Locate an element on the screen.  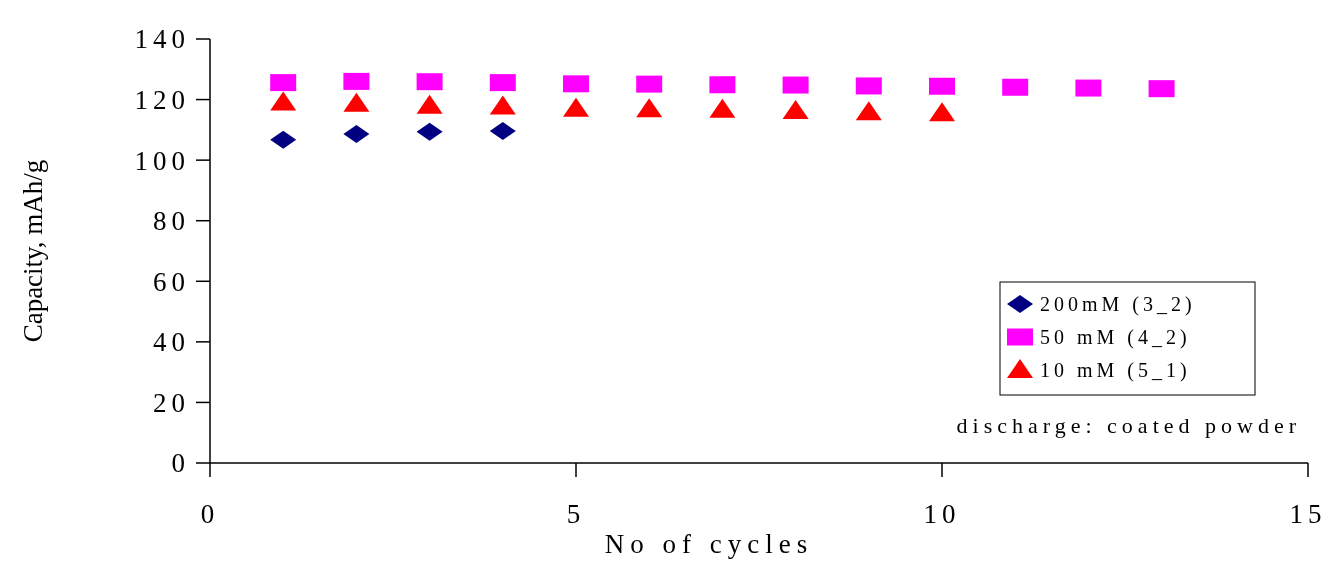
legend-label: 200mM (3_2) is located at coordinates (1118, 304).